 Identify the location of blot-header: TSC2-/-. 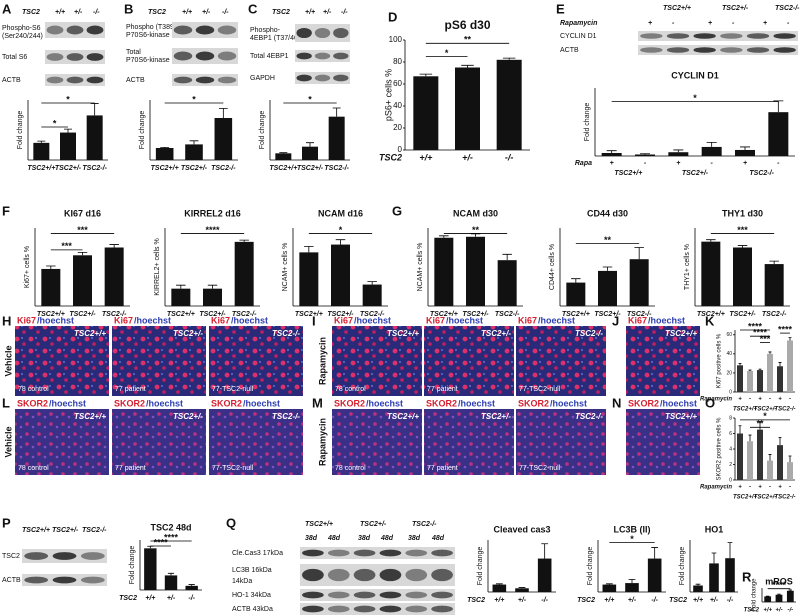
(94, 530).